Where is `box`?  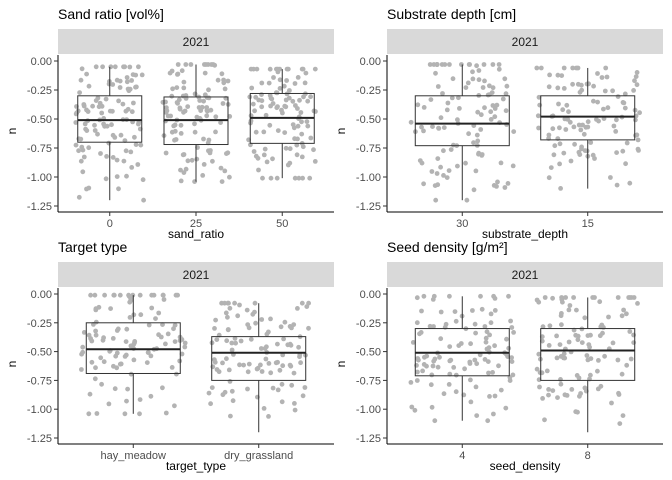 box is located at coordinates (462, 121).